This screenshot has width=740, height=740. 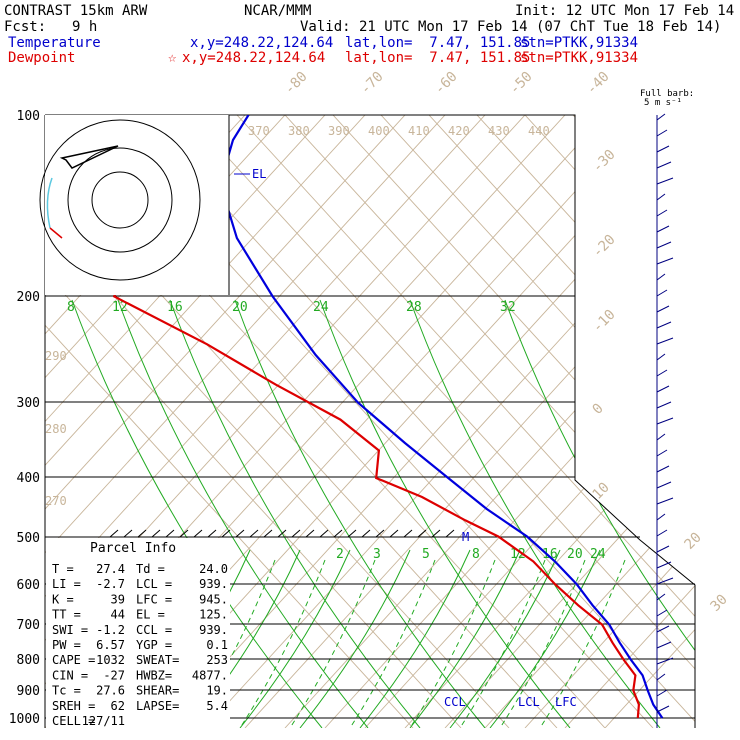 I want to click on pressure-label: 200, so click(x=28, y=297).